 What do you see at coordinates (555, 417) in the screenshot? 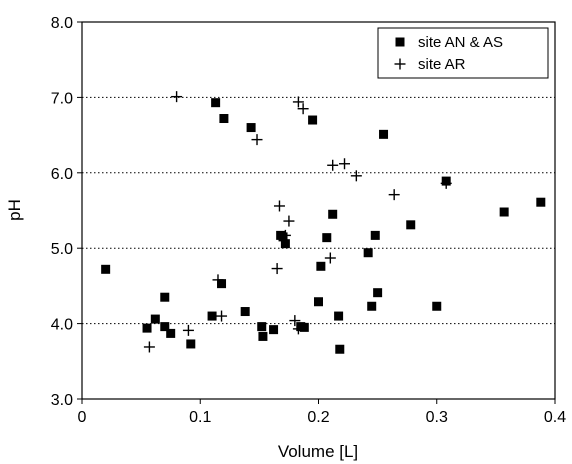
I see `x-tick-label: 0.4` at bounding box center [555, 417].